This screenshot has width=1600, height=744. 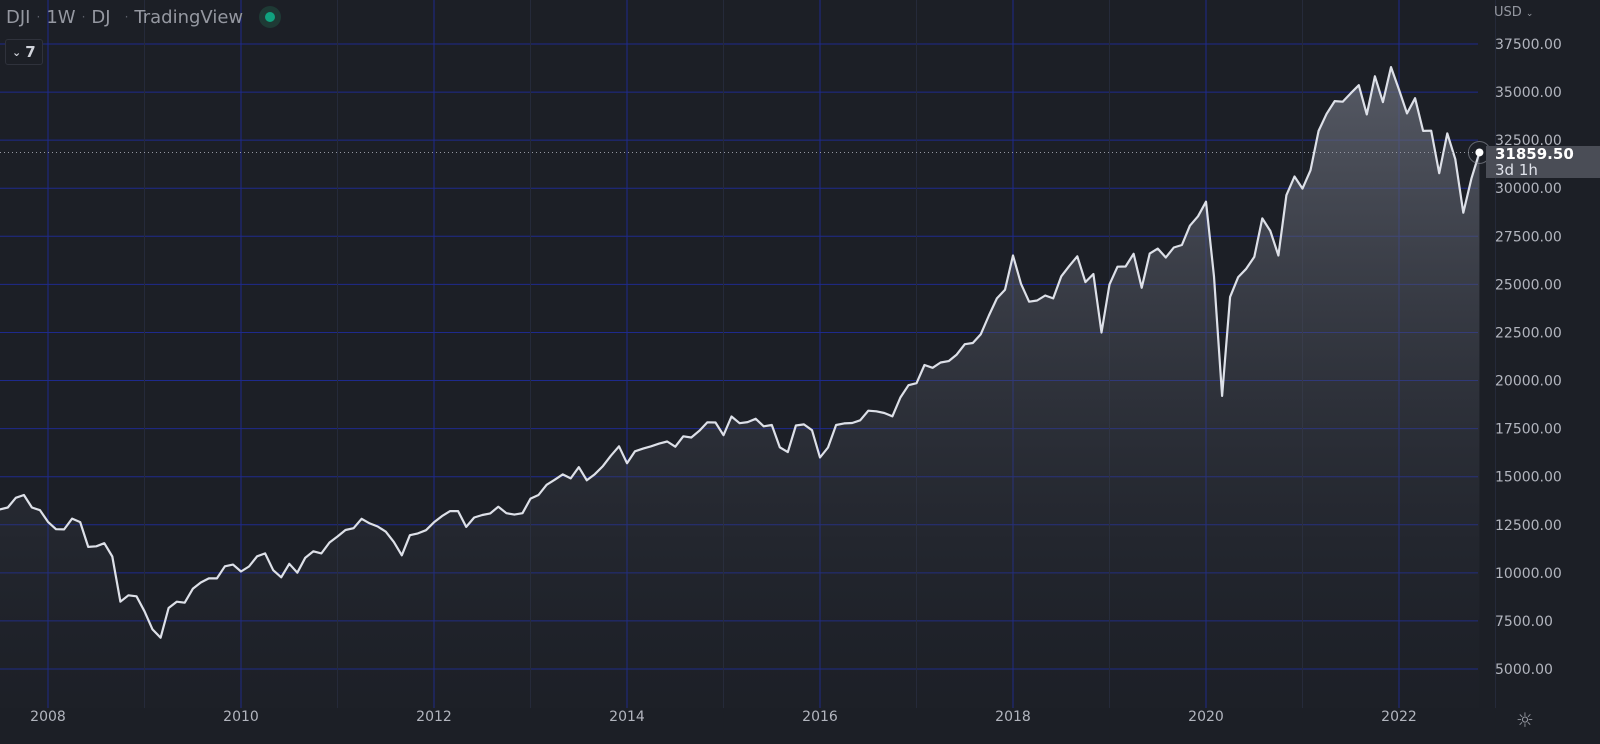 What do you see at coordinates (1528, 45) in the screenshot?
I see `y-tick-label: 37500.00` at bounding box center [1528, 45].